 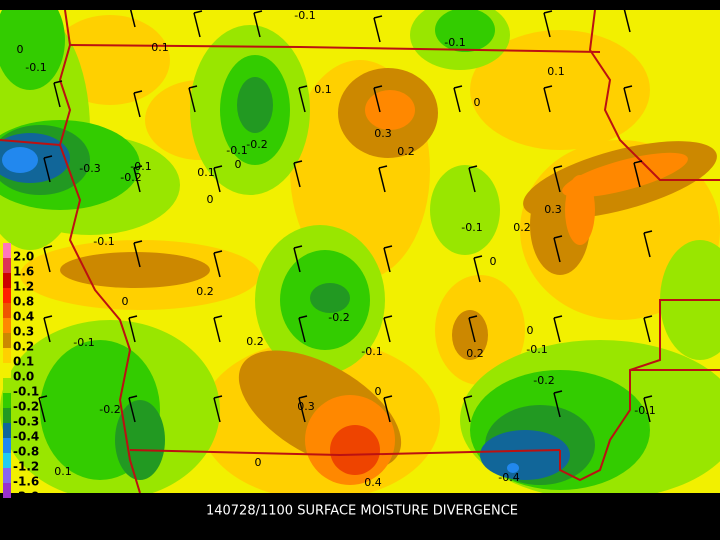 I want to click on legend-label: 0.3, so click(x=23, y=332).